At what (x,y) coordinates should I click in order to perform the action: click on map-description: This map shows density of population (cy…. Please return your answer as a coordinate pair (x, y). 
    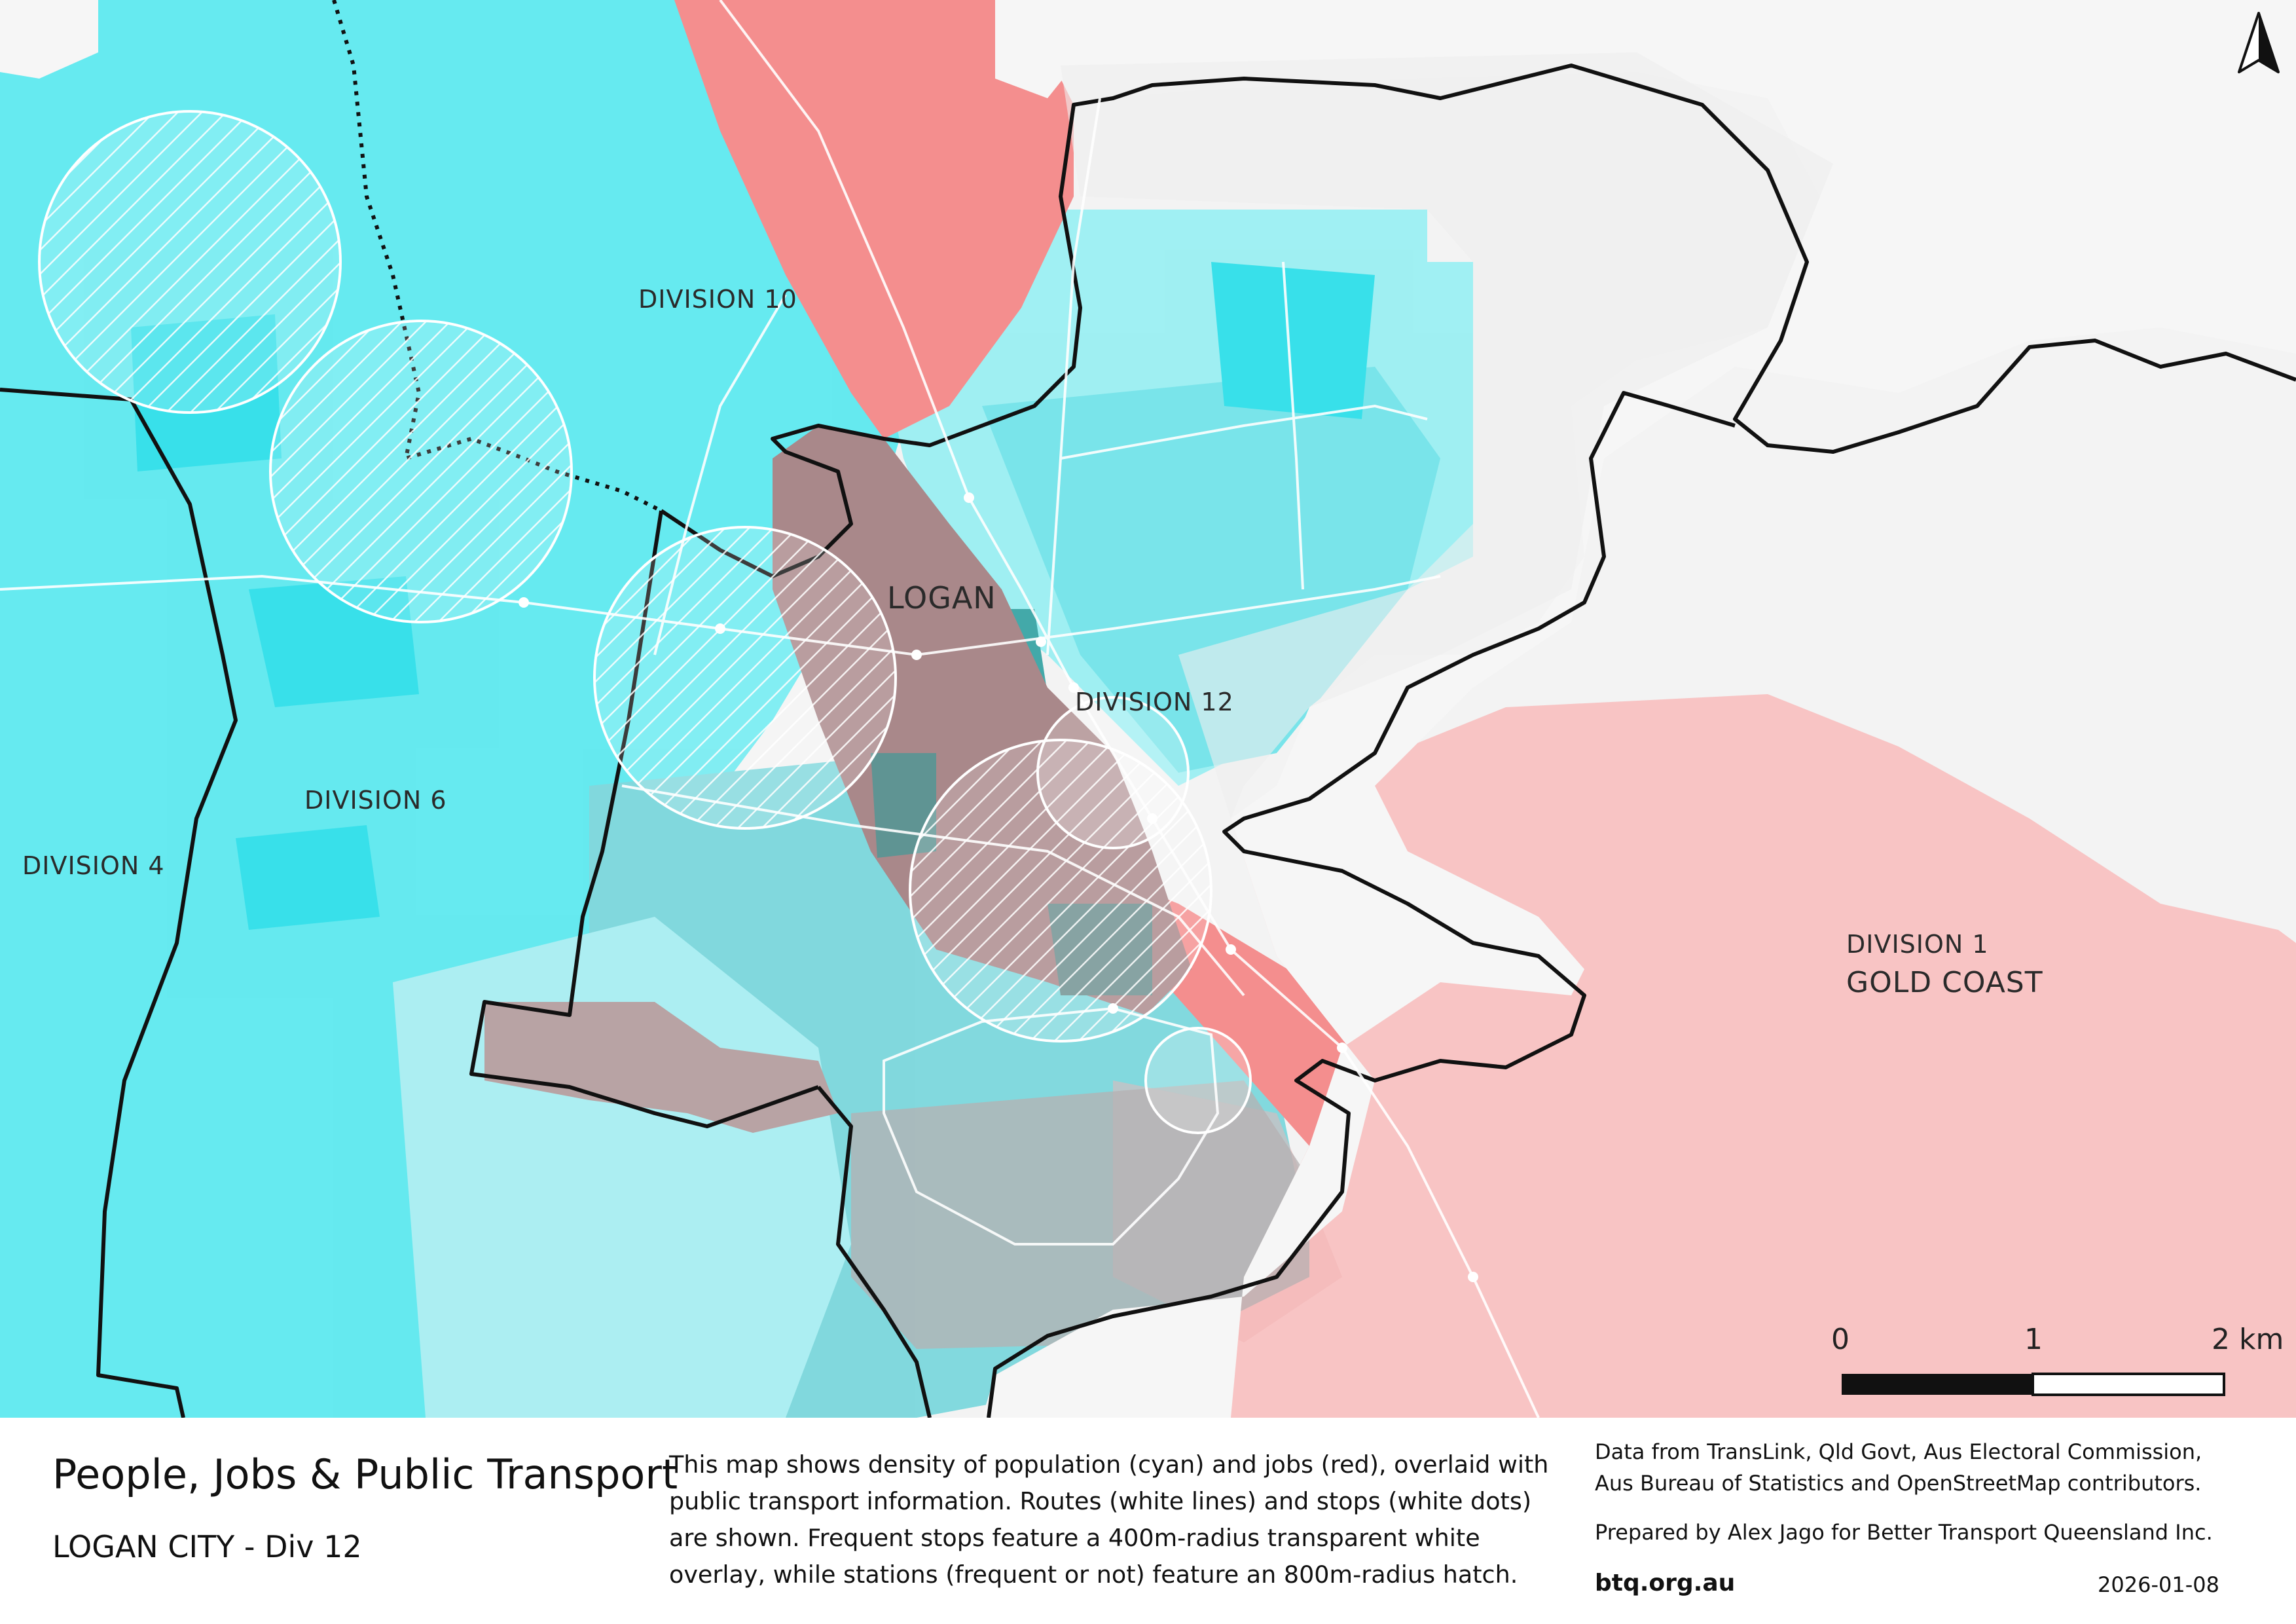
    Looking at the image, I should click on (1111, 1520).